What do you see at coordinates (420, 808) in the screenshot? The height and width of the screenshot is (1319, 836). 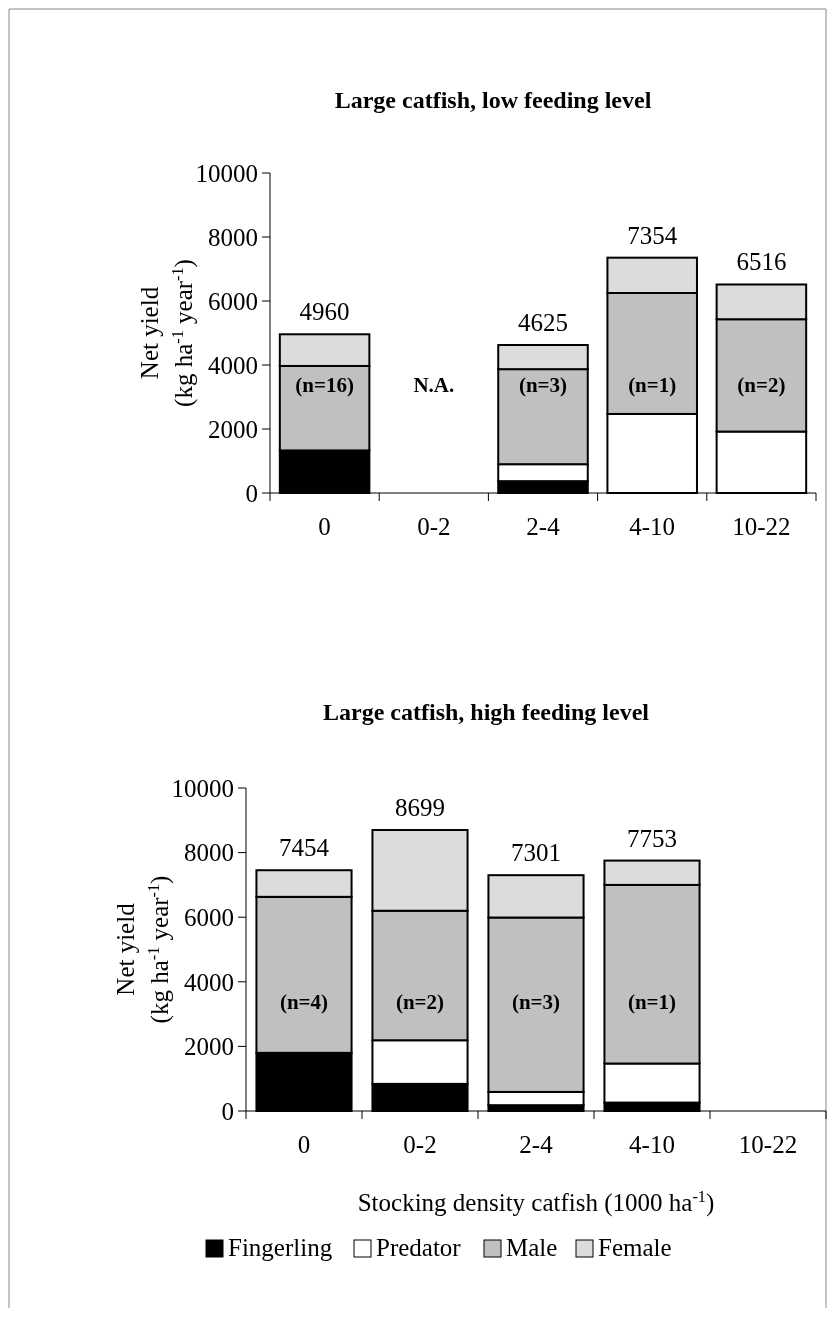 I see `total-label: 8699` at bounding box center [420, 808].